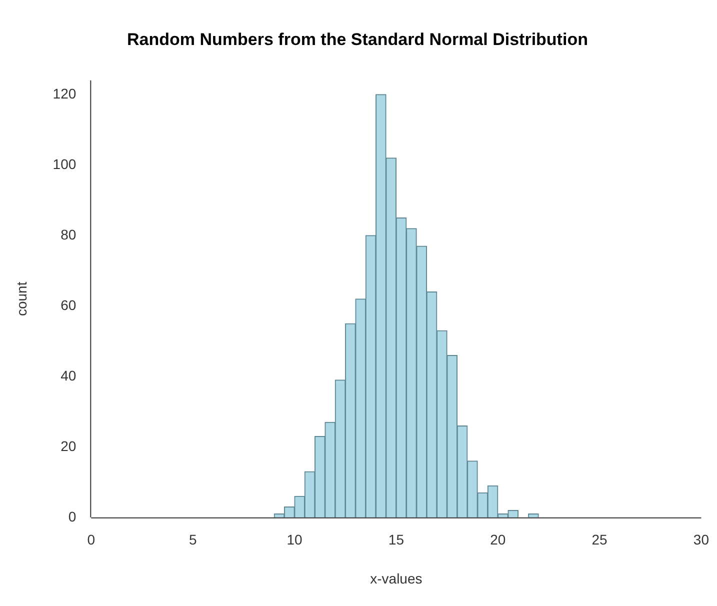  I want to click on y-tick-label: 0, so click(72, 516).